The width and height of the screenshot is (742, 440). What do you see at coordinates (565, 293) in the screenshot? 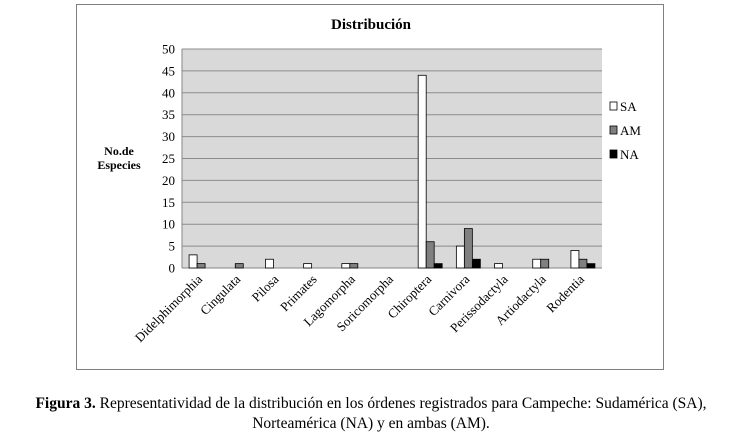
I see `x-tick-label: Rodentia` at bounding box center [565, 293].